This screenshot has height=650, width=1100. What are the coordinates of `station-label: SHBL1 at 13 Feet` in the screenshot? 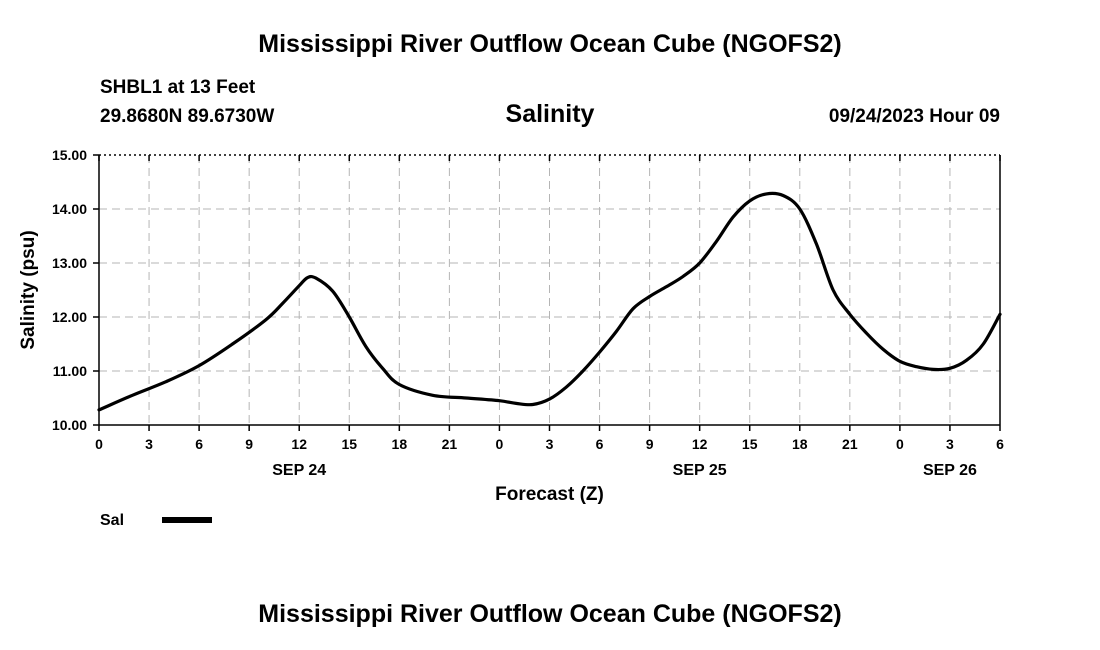 It's located at (178, 87).